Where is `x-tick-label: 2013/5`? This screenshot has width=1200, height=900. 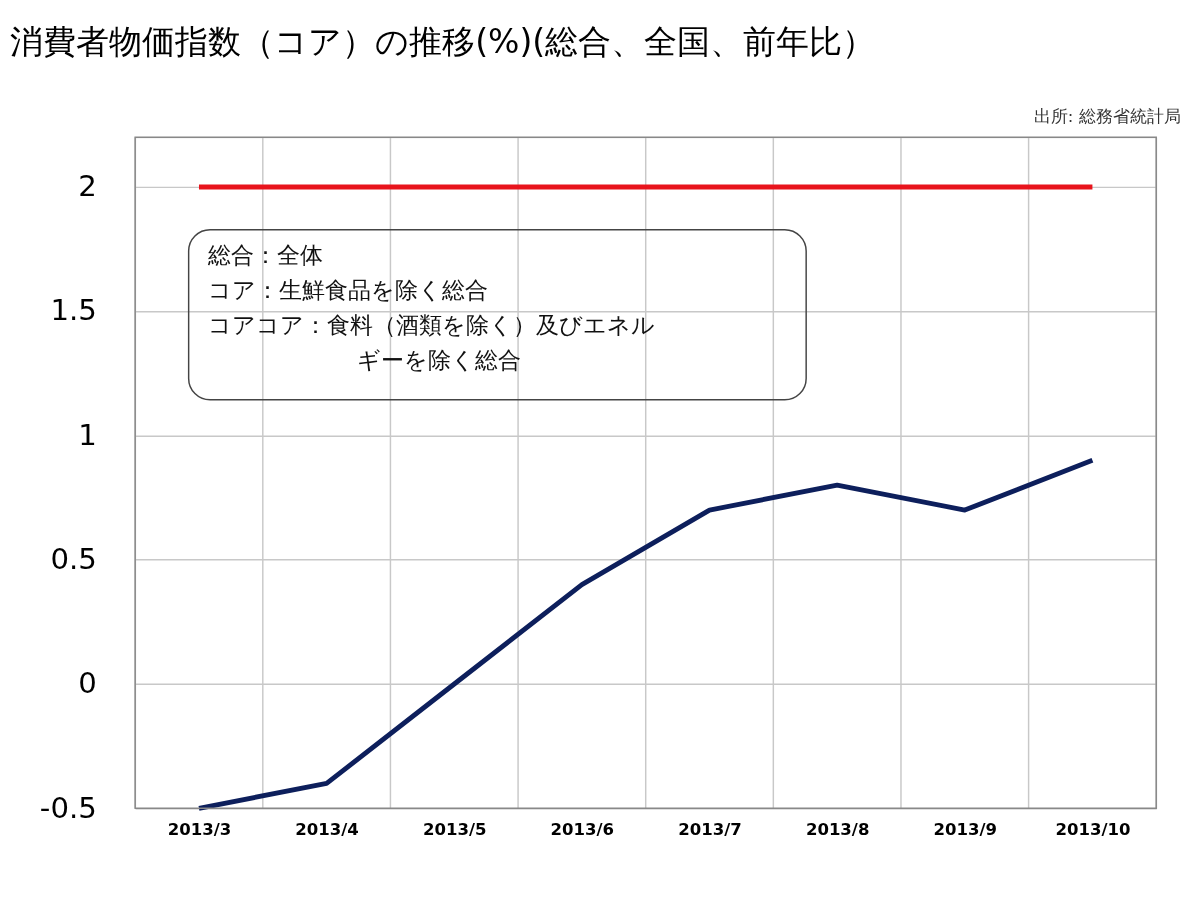 x-tick-label: 2013/5 is located at coordinates (454, 830).